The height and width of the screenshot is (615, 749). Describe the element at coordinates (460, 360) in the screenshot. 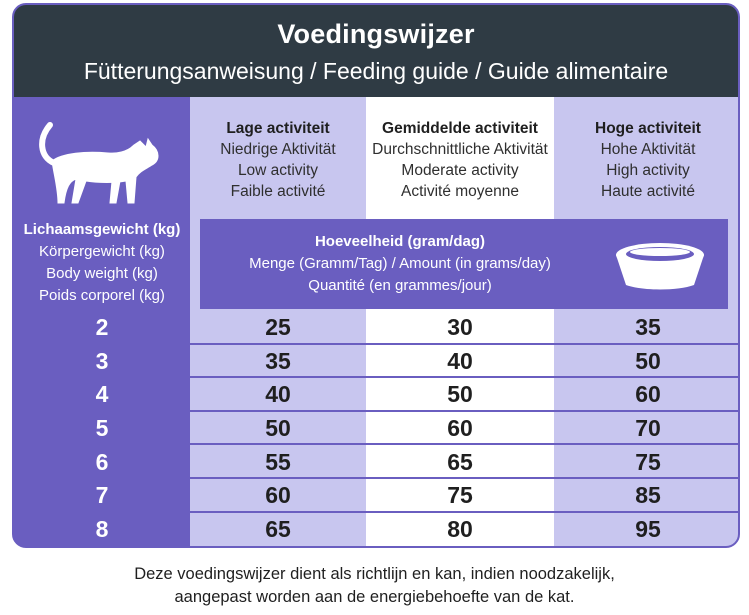

I see `moderate-cell: 40` at that location.